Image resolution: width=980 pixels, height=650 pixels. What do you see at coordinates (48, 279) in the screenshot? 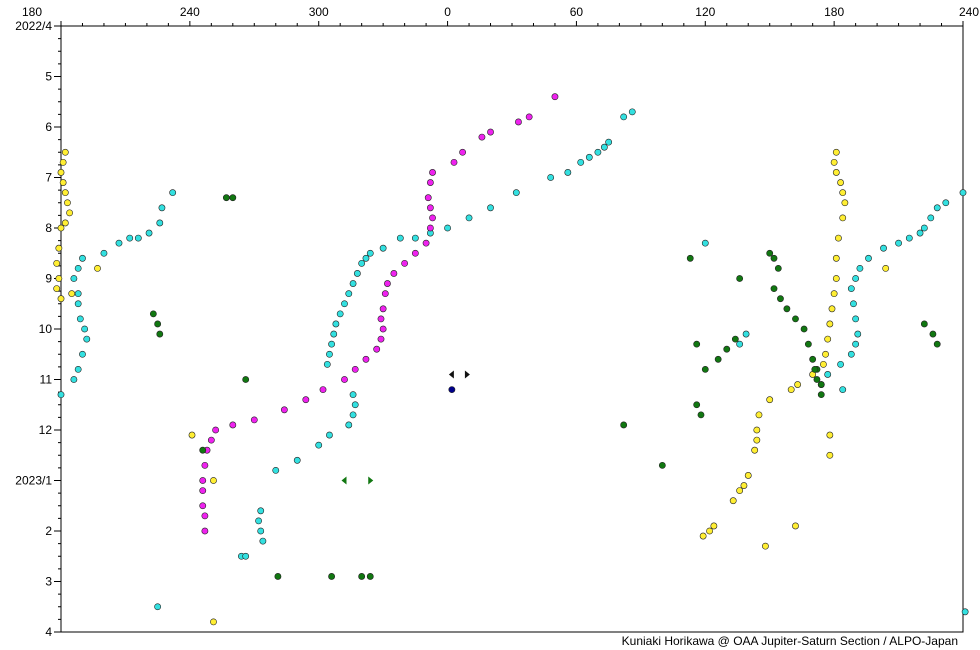
I see `y-tick-label: 9` at bounding box center [48, 279].